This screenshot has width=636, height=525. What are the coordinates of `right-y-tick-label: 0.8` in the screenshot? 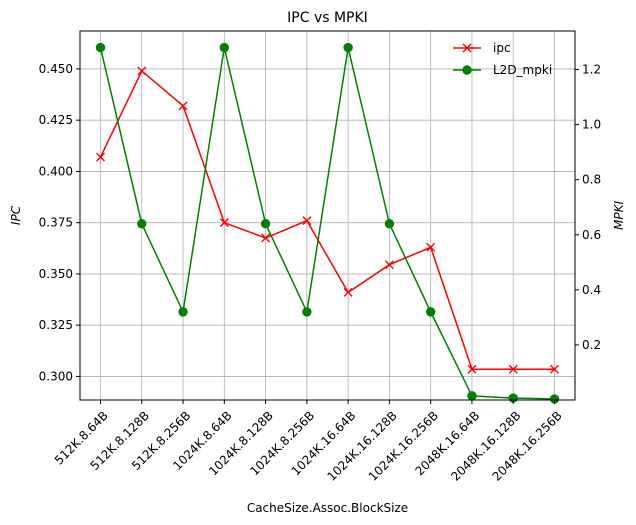 It's located at (591, 180).